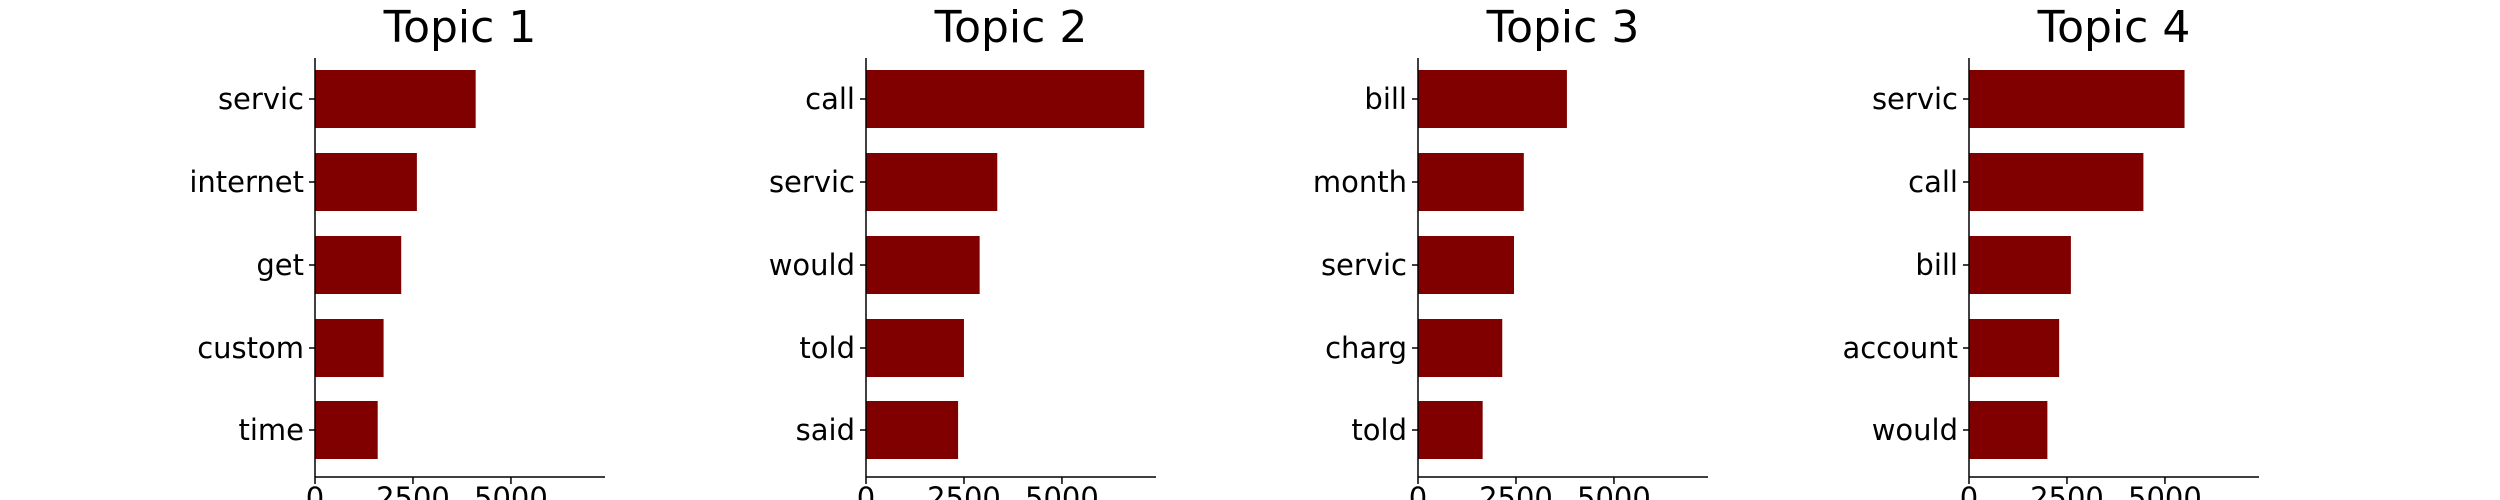 The height and width of the screenshot is (500, 2500). Describe the element at coordinates (1366, 348) in the screenshot. I see `y-tick-label: charg` at that location.